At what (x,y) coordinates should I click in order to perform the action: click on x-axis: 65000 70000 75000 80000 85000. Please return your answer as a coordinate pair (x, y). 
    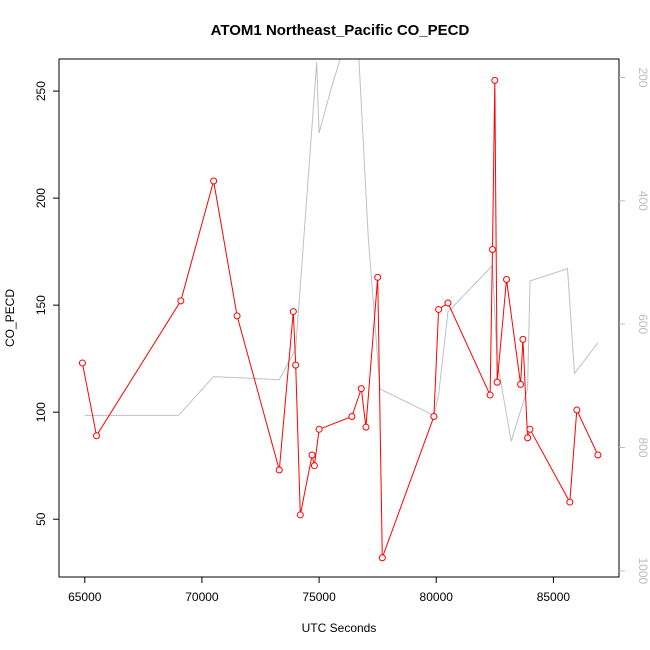
    Looking at the image, I should click on (319, 590).